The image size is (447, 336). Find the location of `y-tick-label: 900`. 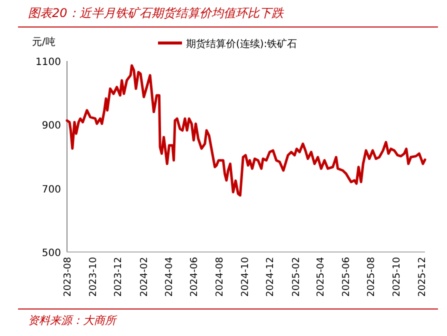

y-tick-label: 900 is located at coordinates (51, 126).